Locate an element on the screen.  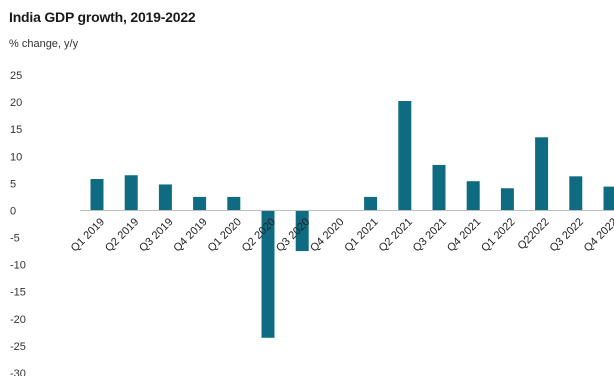
chart-title: India GDP growth, 2019-2022 is located at coordinates (102, 17).